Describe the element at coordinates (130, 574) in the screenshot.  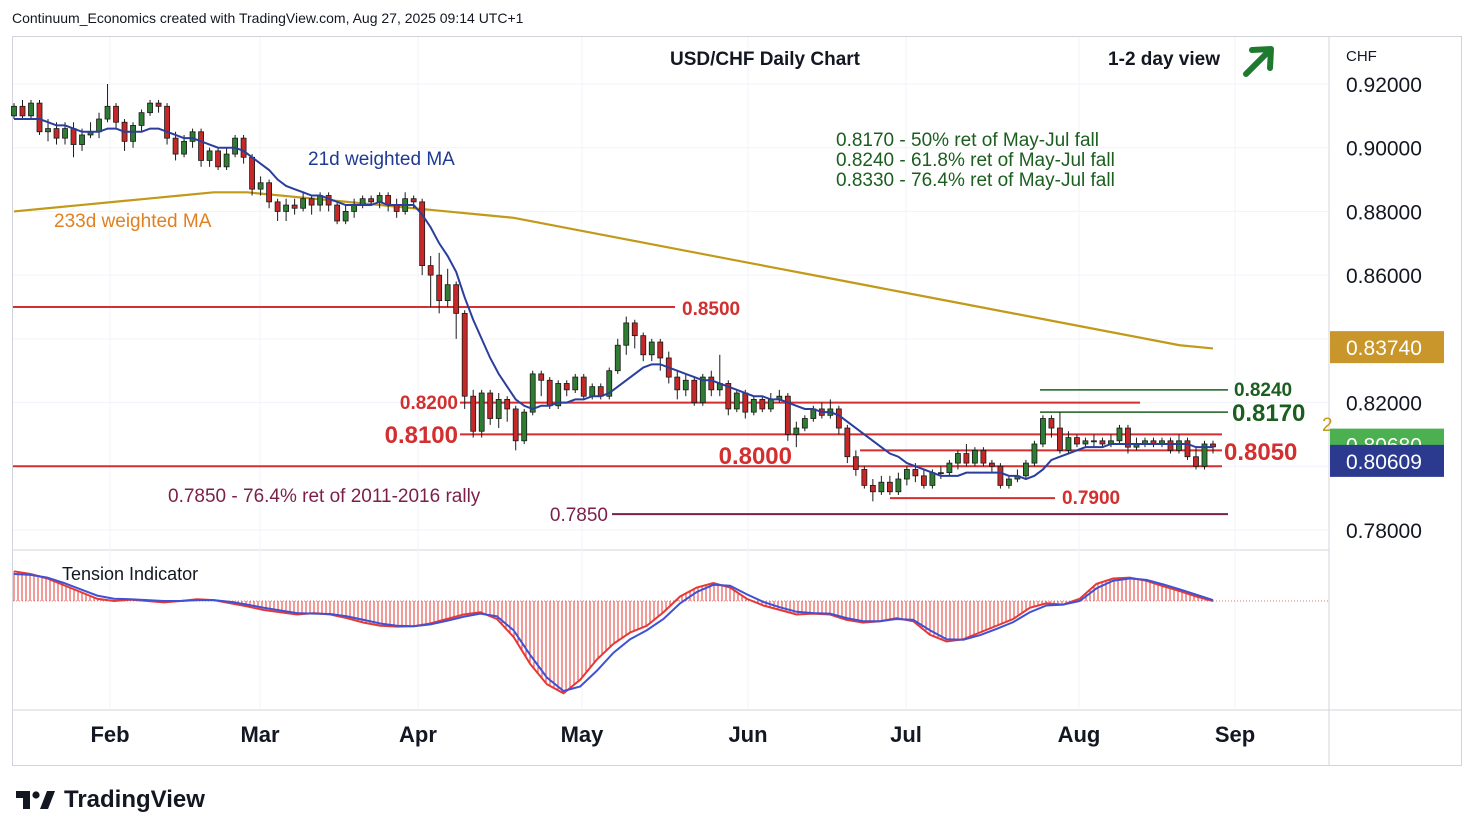
I see `tension-indicator-title: Tension Indicator` at that location.